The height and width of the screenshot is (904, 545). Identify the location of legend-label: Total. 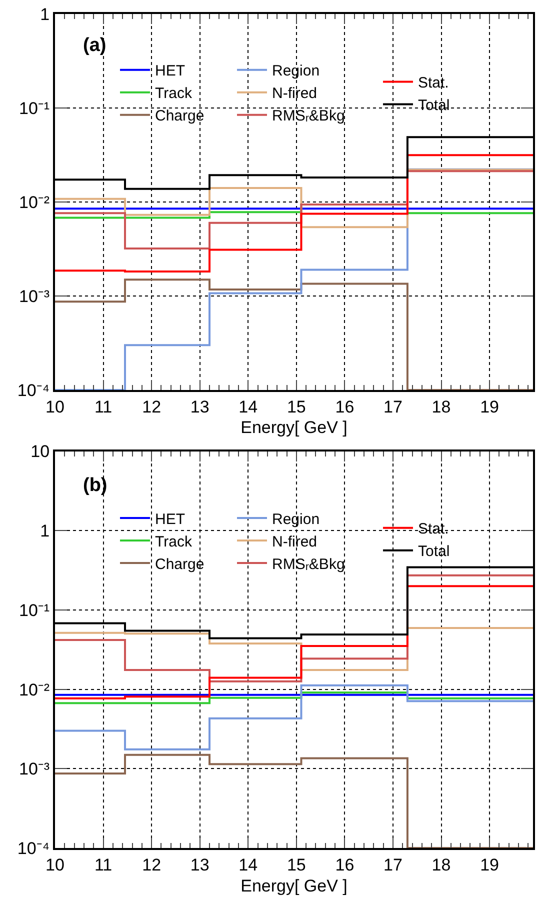
(434, 551).